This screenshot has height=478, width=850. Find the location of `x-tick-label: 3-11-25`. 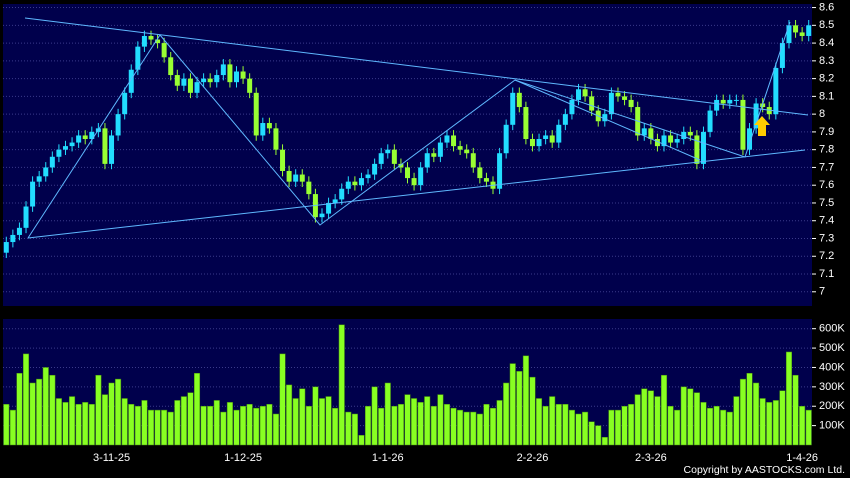

x-tick-label: 3-11-25 is located at coordinates (111, 458).